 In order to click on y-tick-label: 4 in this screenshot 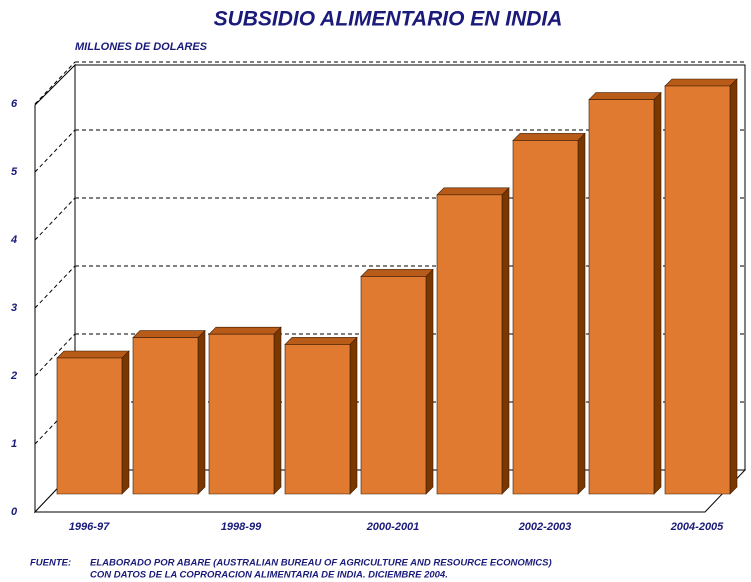, I will do `click(13, 240)`.